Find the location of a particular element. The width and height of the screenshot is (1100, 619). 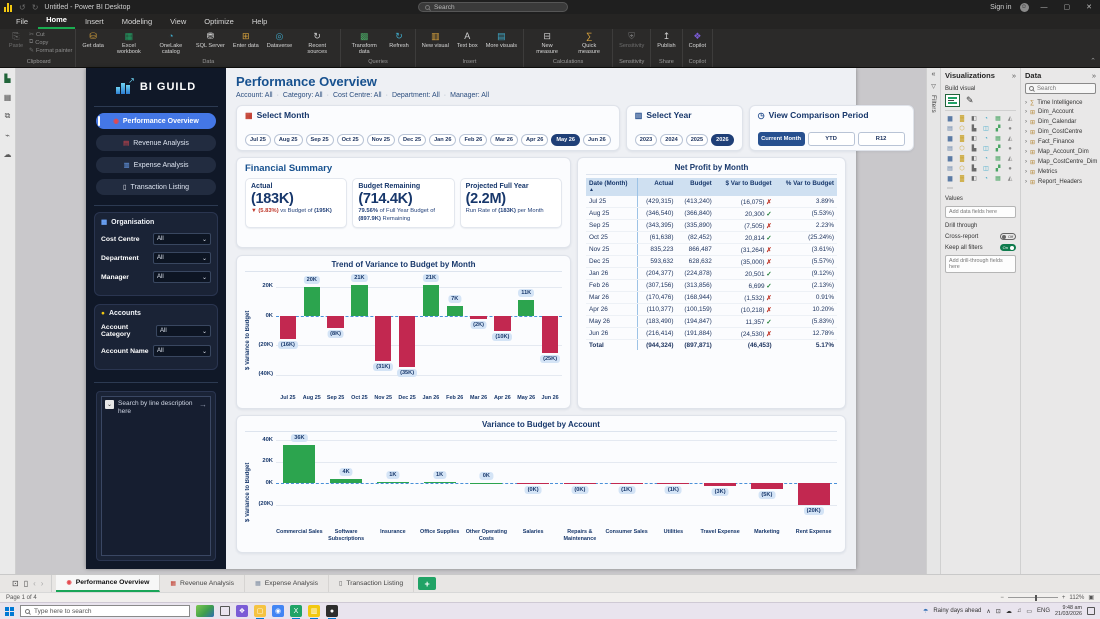

ribbon-tab-file: File is located at coordinates (22, 21).